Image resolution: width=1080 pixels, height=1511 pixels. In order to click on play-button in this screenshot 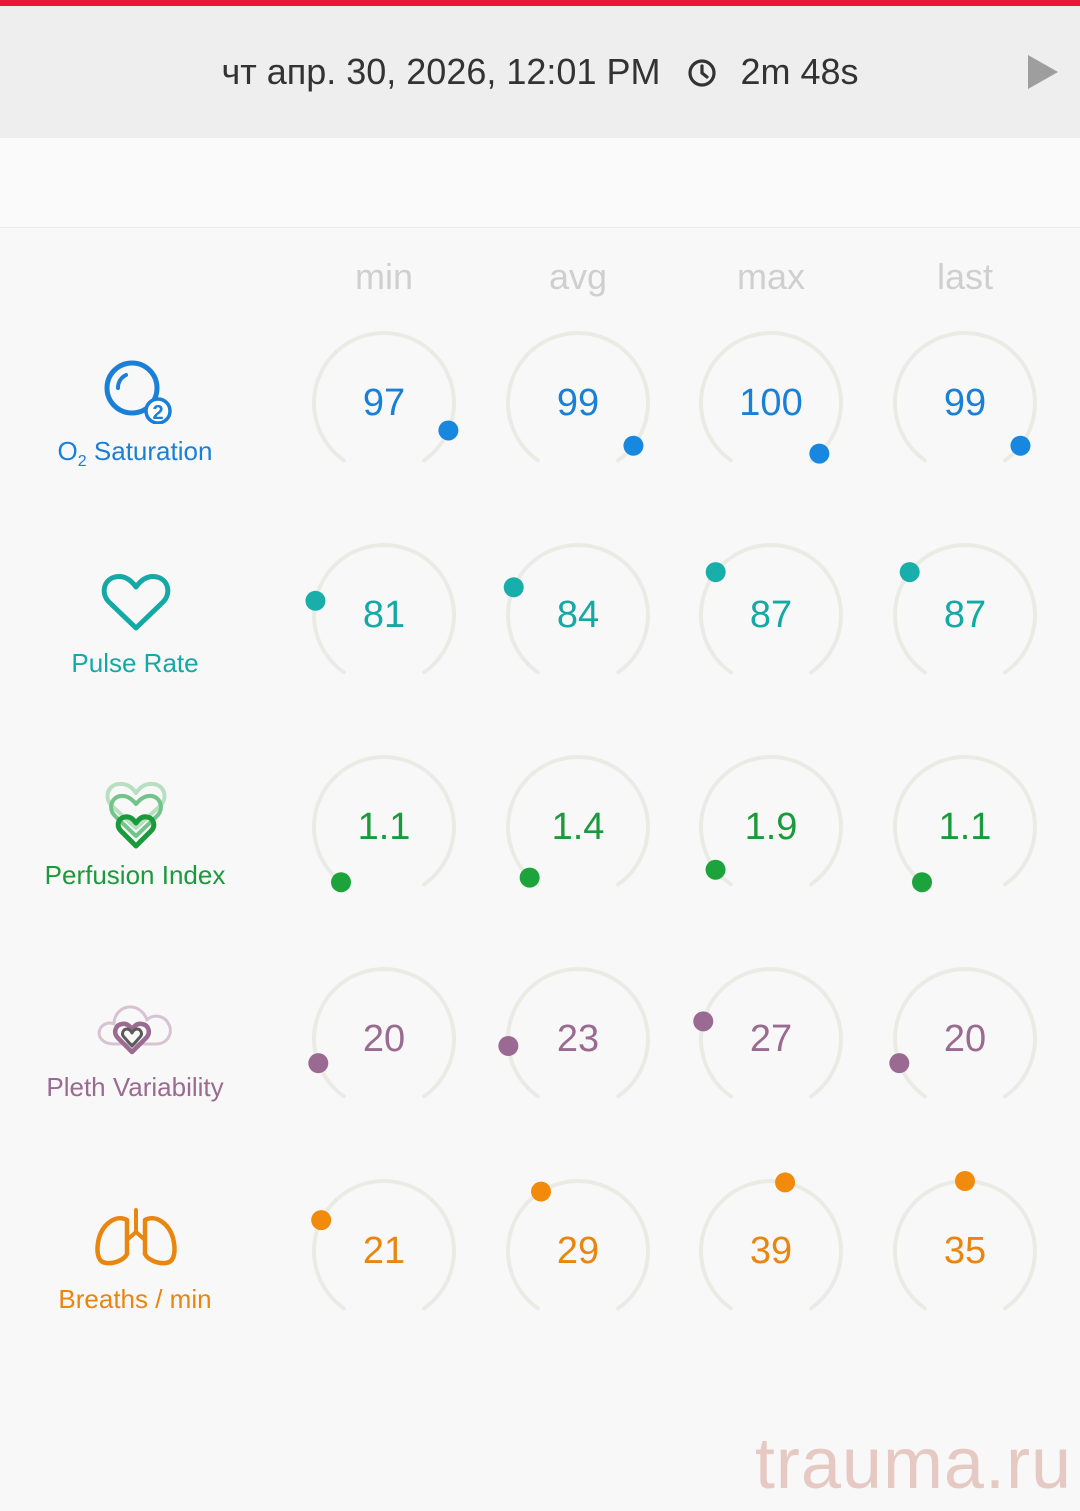, I will do `click(1043, 72)`.